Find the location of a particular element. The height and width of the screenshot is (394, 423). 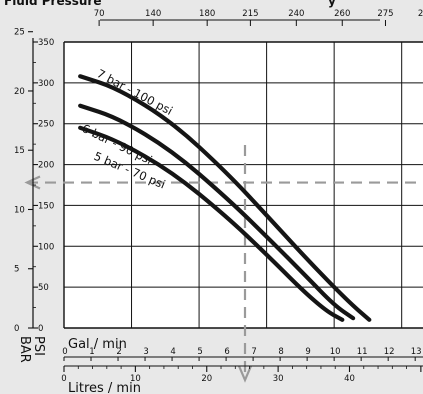

top-tick-label: 290 is located at coordinates (420, 14).